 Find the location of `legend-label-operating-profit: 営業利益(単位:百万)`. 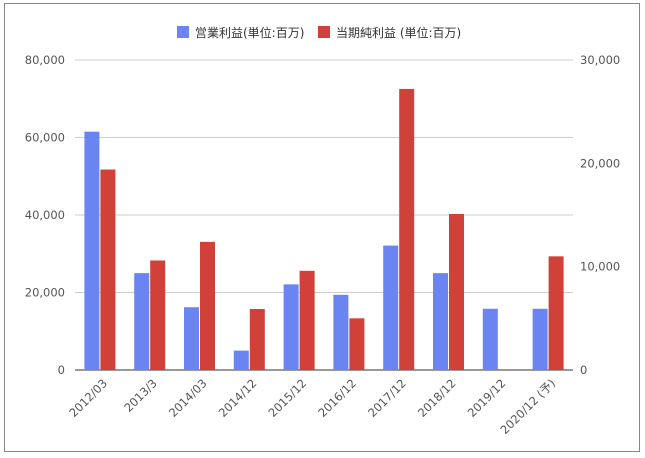

legend-label-operating-profit: 営業利益(単位:百万) is located at coordinates (249, 32).